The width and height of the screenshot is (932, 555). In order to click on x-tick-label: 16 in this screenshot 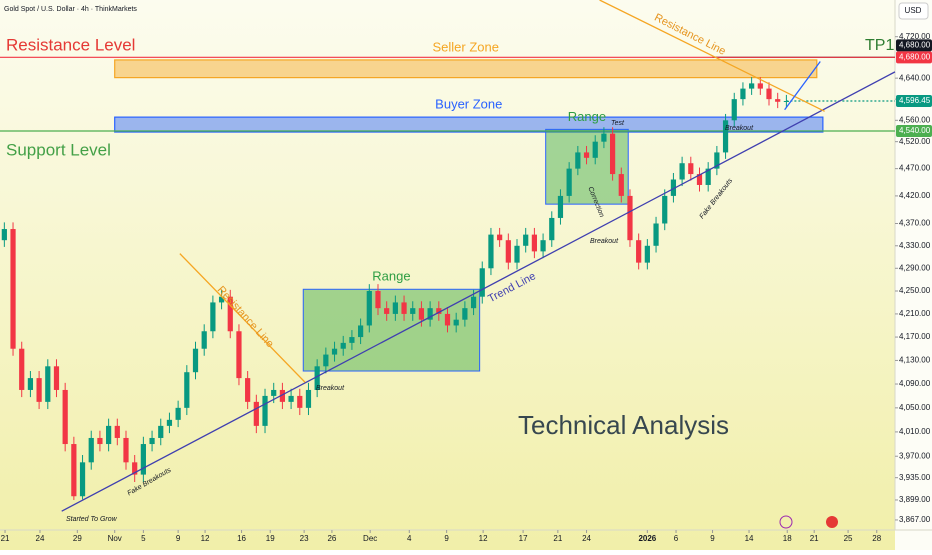, I will do `click(241, 538)`.